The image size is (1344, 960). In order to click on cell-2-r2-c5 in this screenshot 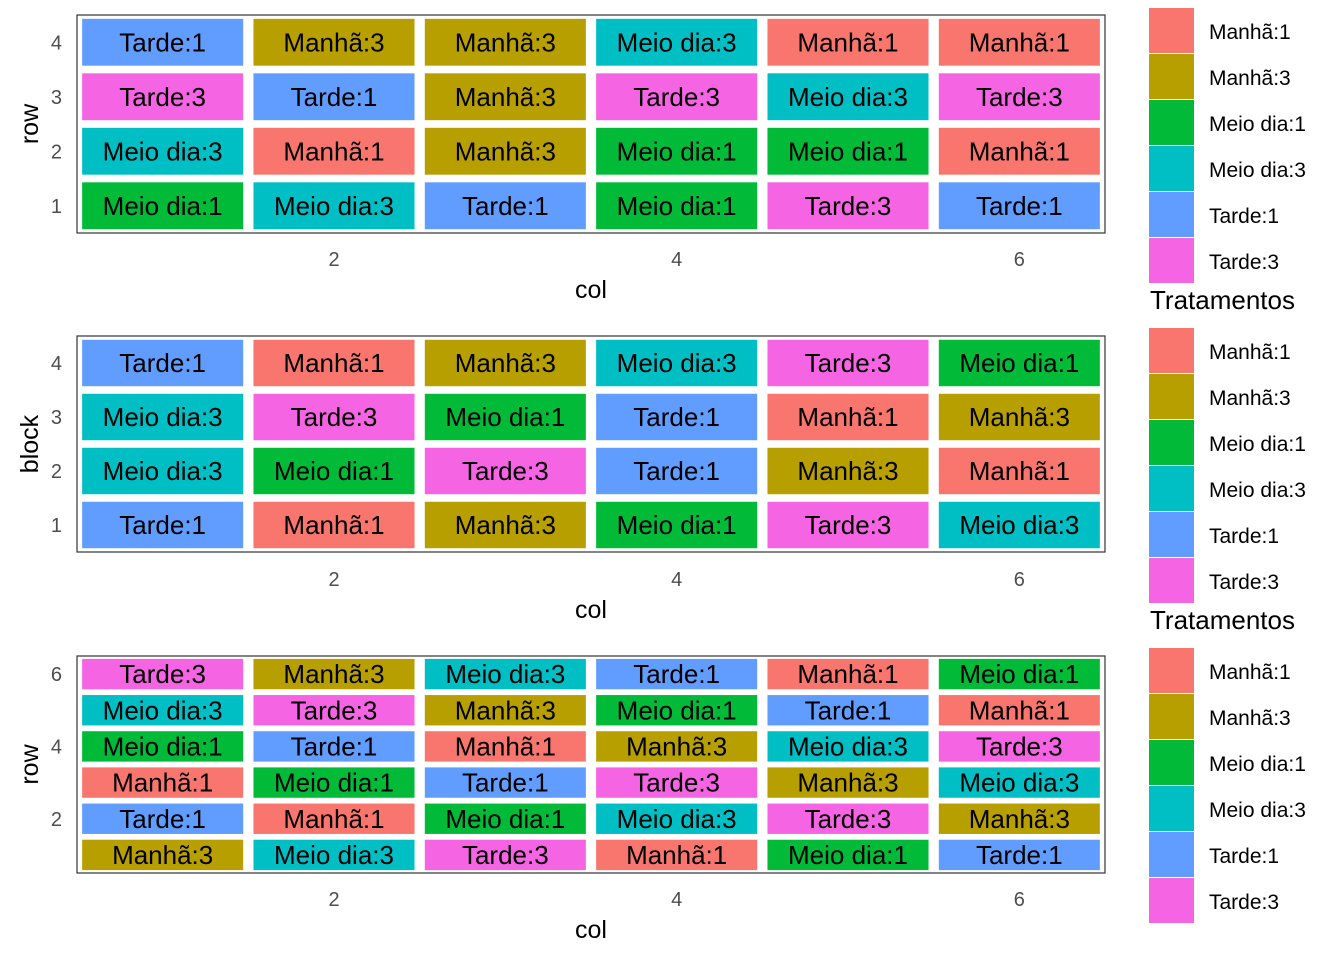, I will do `click(848, 471)`.